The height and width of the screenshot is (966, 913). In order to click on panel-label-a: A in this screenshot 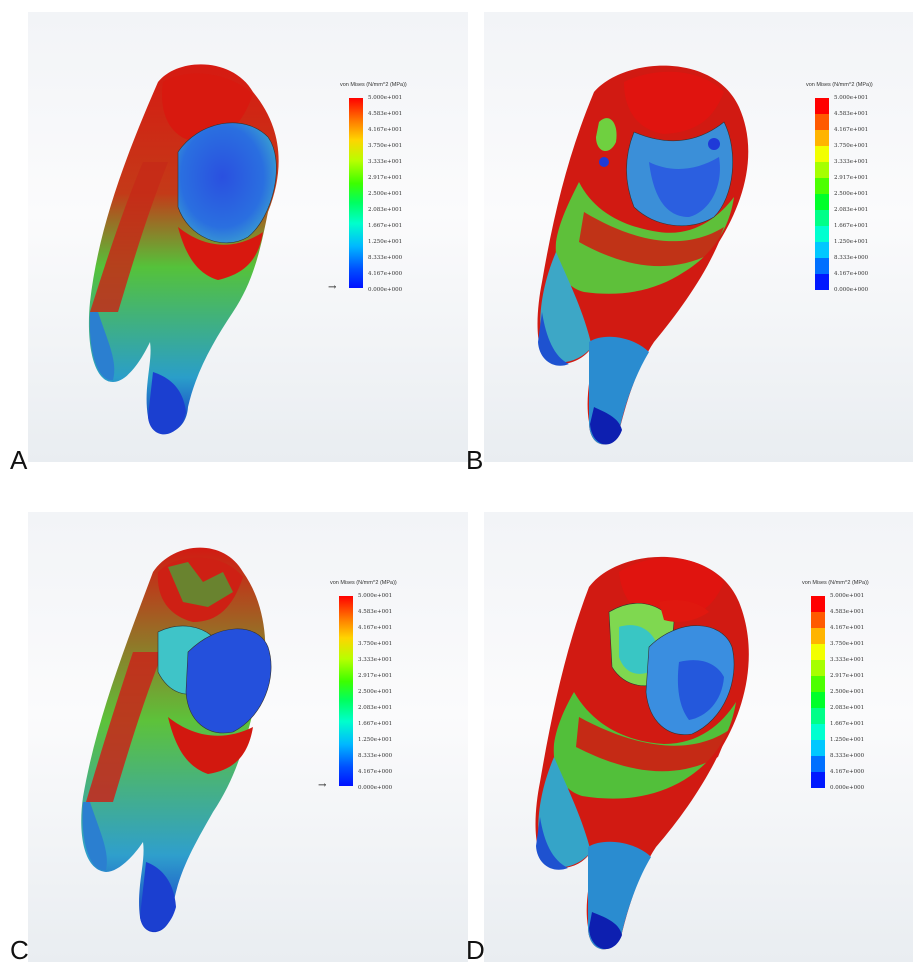, I will do `click(19, 460)`.